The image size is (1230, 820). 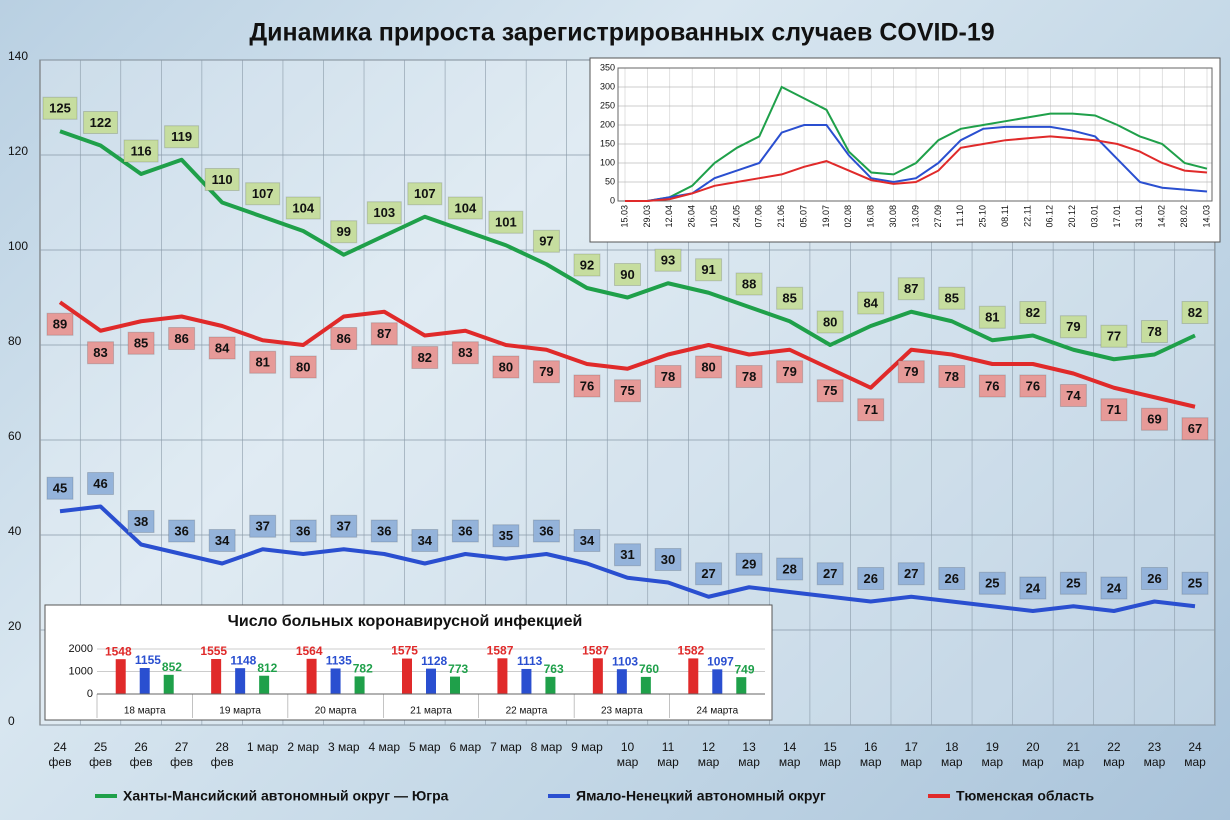 I want to click on x-tick-label: 12 мар, so click(x=708, y=754).